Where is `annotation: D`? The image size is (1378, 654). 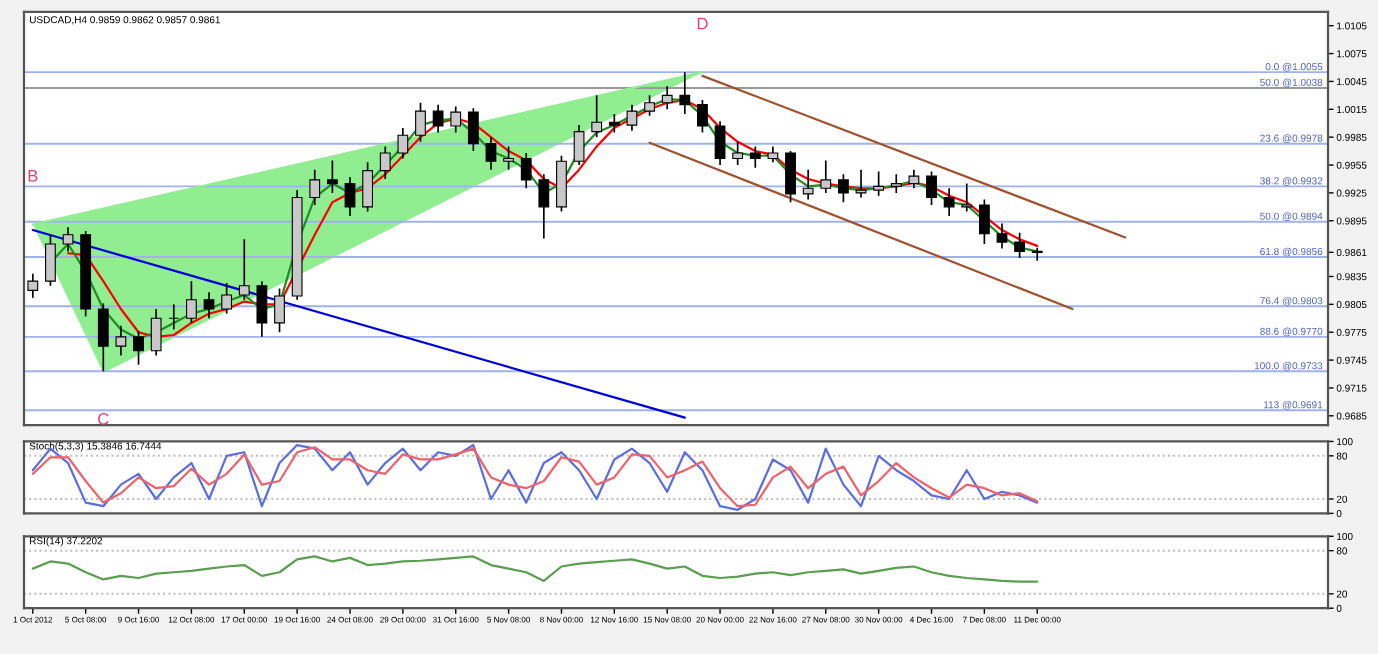 annotation: D is located at coordinates (702, 23).